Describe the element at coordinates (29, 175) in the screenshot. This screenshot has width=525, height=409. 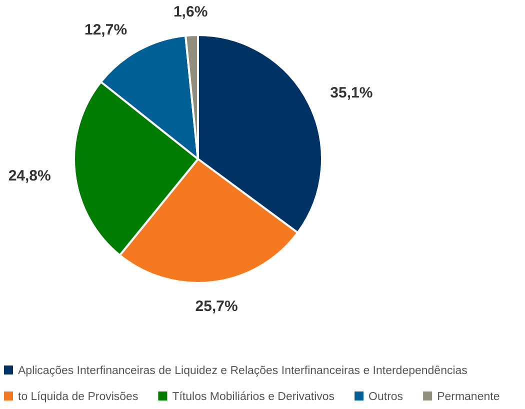
I see `data-label: 24,8%` at that location.